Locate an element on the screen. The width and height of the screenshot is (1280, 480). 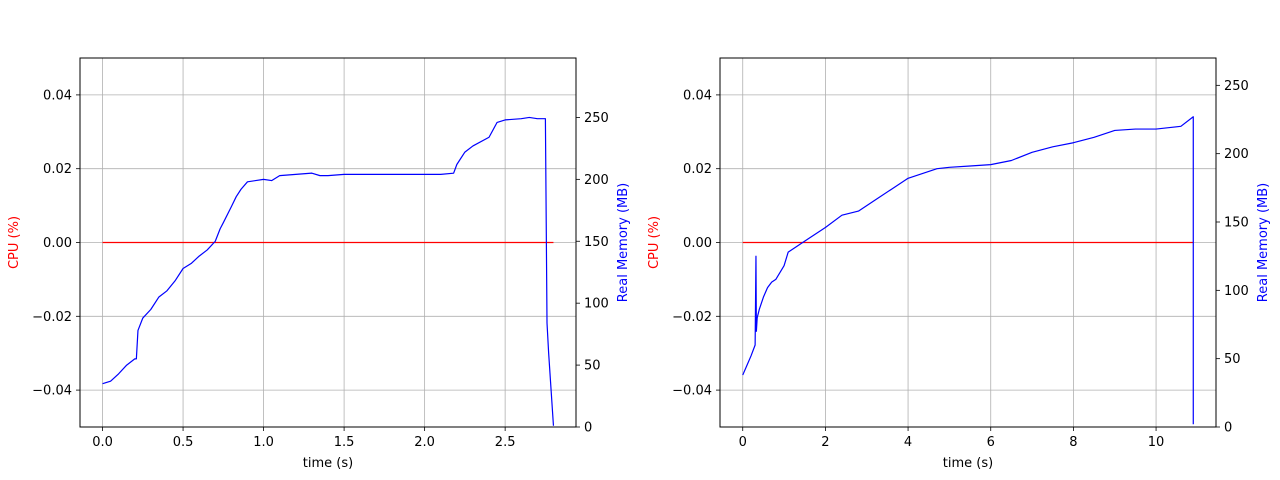
x-tick-label: 2.5 is located at coordinates (505, 442).